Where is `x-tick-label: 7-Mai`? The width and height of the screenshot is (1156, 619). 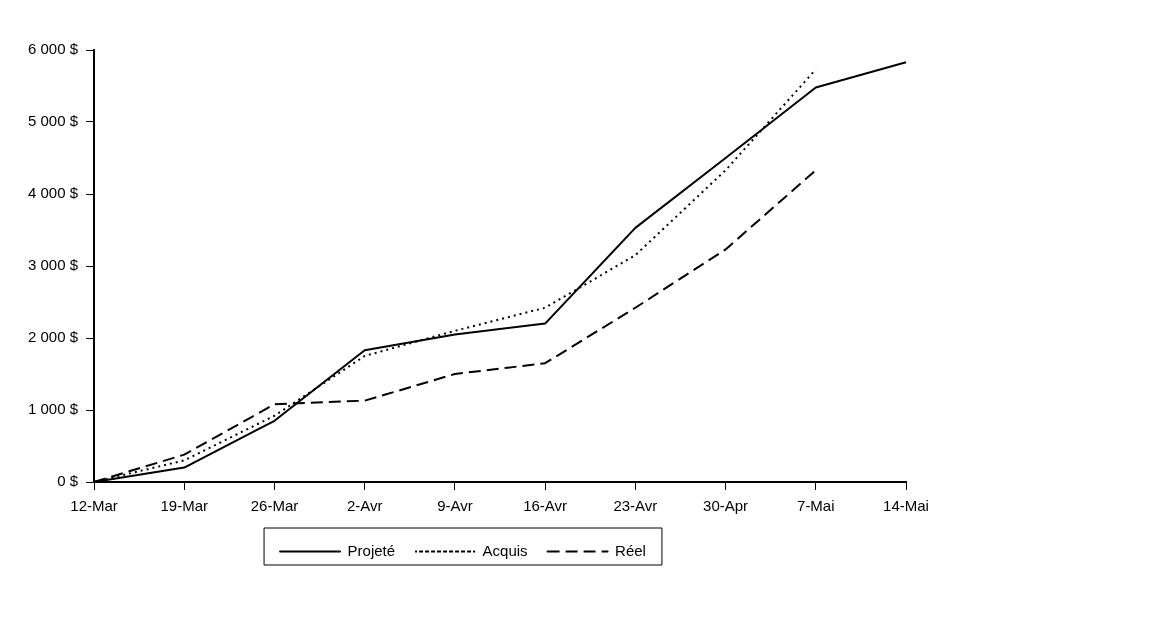 x-tick-label: 7-Mai is located at coordinates (816, 506).